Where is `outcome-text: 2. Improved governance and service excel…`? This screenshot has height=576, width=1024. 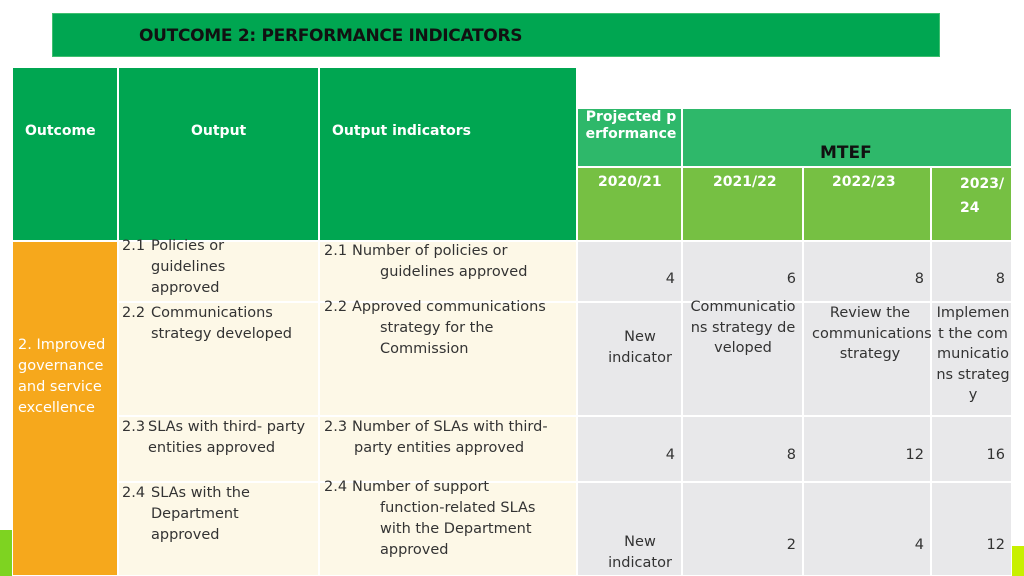 outcome-text: 2. Improved governance and service excel… is located at coordinates (62, 376).